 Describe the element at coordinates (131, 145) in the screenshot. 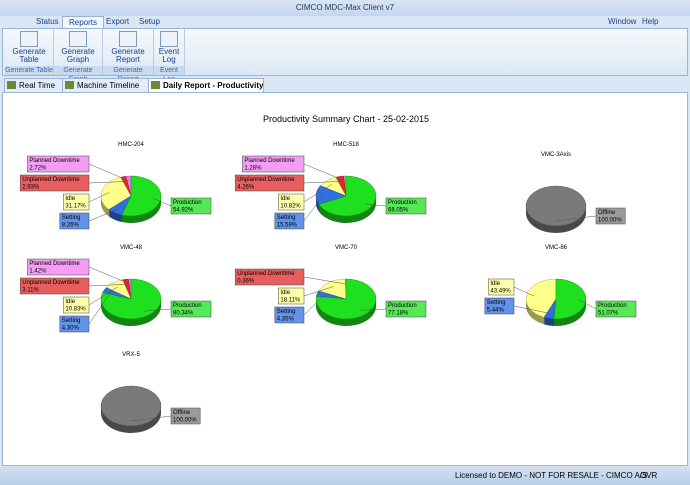

I see `chart-title: HMC-204` at that location.